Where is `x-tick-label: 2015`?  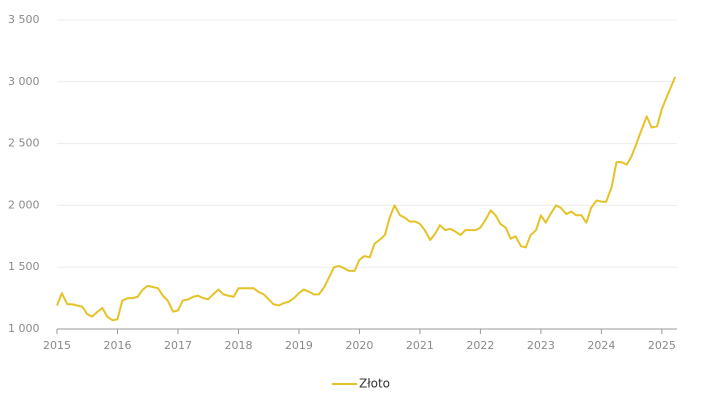 x-tick-label: 2015 is located at coordinates (57, 345).